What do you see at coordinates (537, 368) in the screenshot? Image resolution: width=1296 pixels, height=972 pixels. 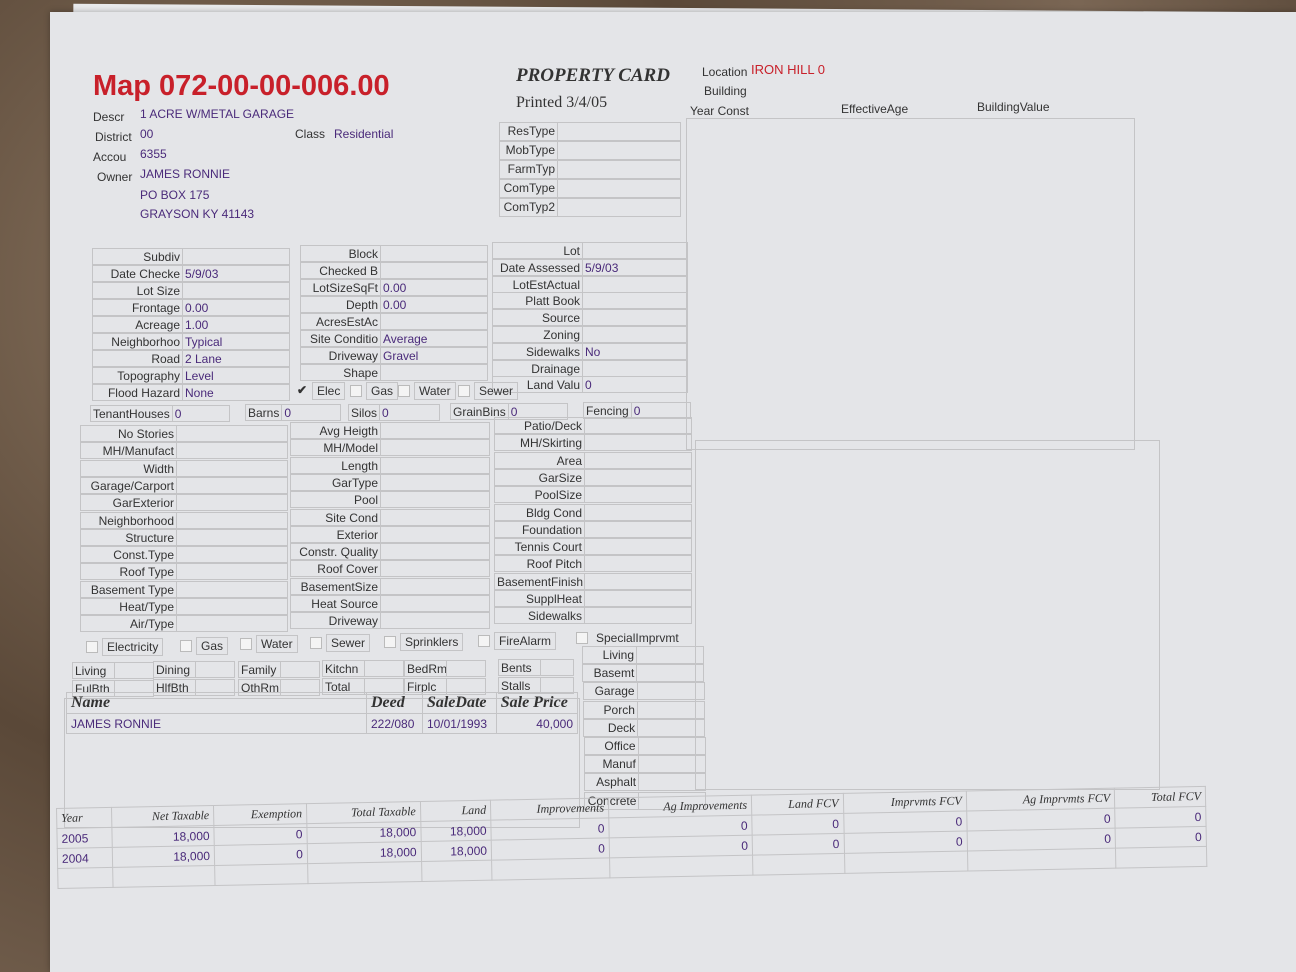 I see `field-label: Drainage` at bounding box center [537, 368].